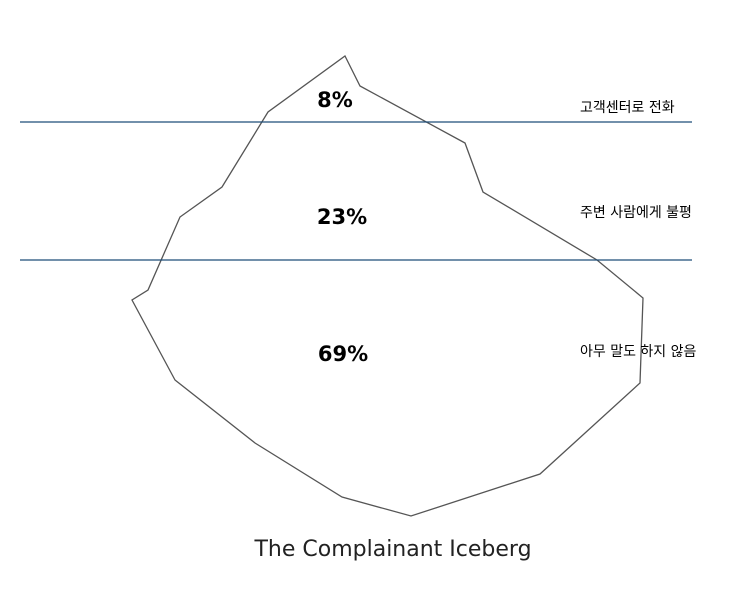 The image size is (750, 591). Describe the element at coordinates (627, 108) in the screenshot. I see `layer-description: 고객센터로 전화` at that location.